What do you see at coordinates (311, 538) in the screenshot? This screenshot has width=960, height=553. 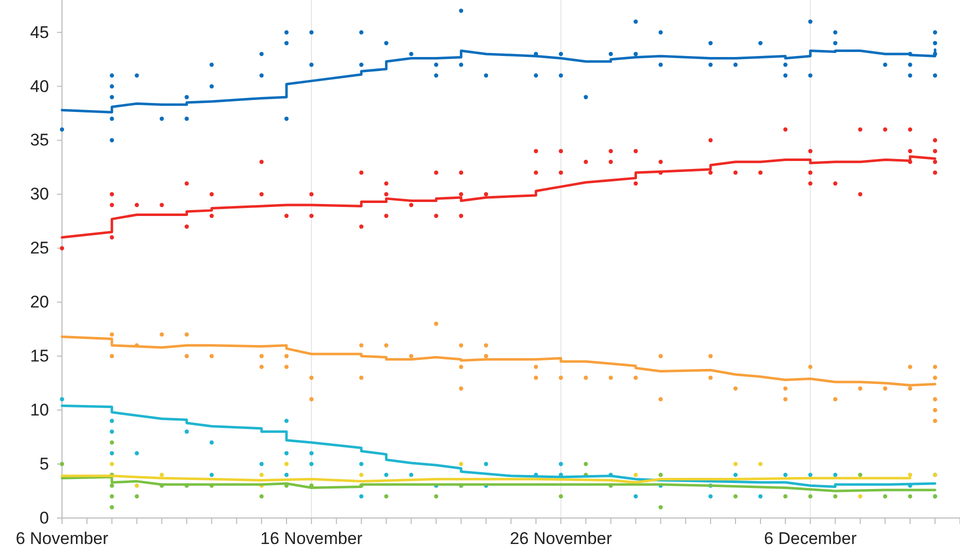 I see `x-tick-label: 16 November` at bounding box center [311, 538].